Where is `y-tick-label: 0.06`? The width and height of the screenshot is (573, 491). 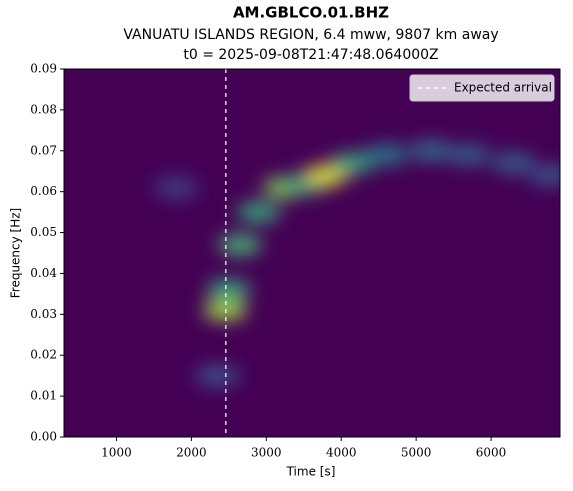
y-tick-label: 0.06 is located at coordinates (43, 191).